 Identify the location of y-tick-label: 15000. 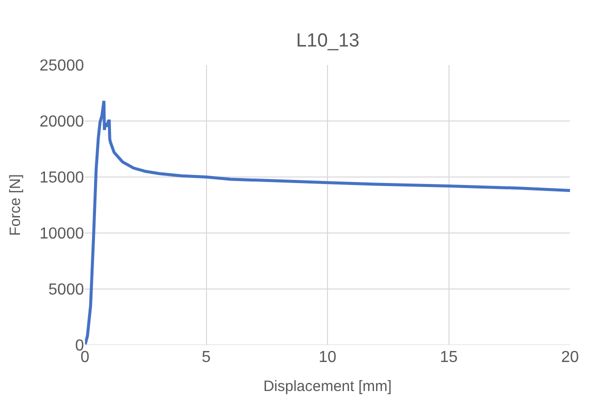
(62, 178).